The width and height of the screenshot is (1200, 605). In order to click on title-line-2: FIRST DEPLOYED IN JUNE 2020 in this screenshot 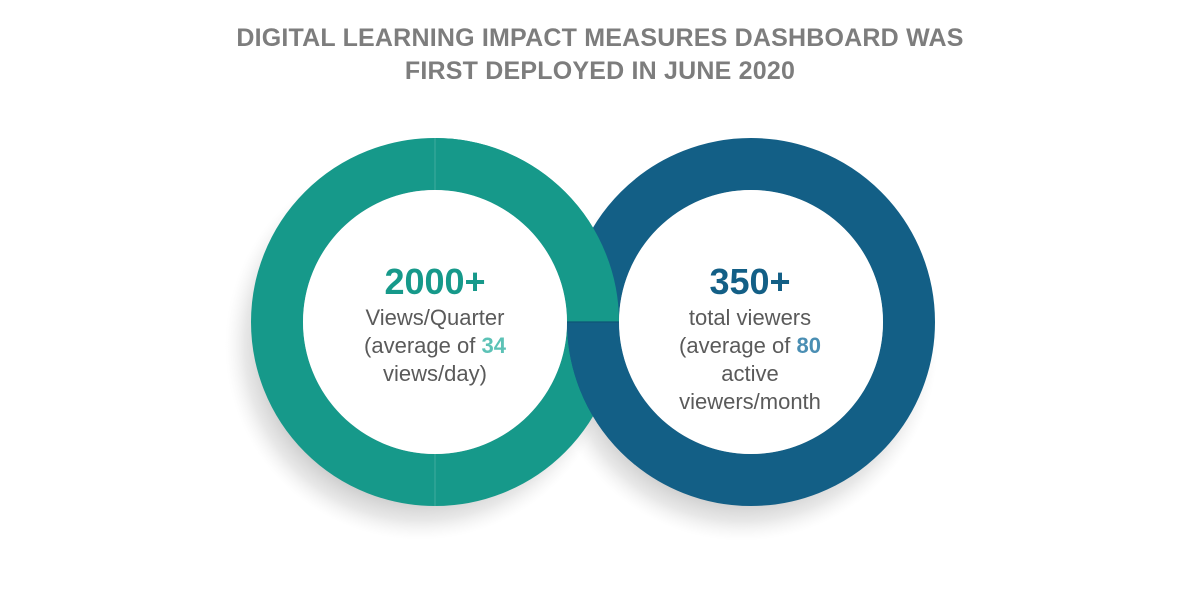, I will do `click(600, 71)`.